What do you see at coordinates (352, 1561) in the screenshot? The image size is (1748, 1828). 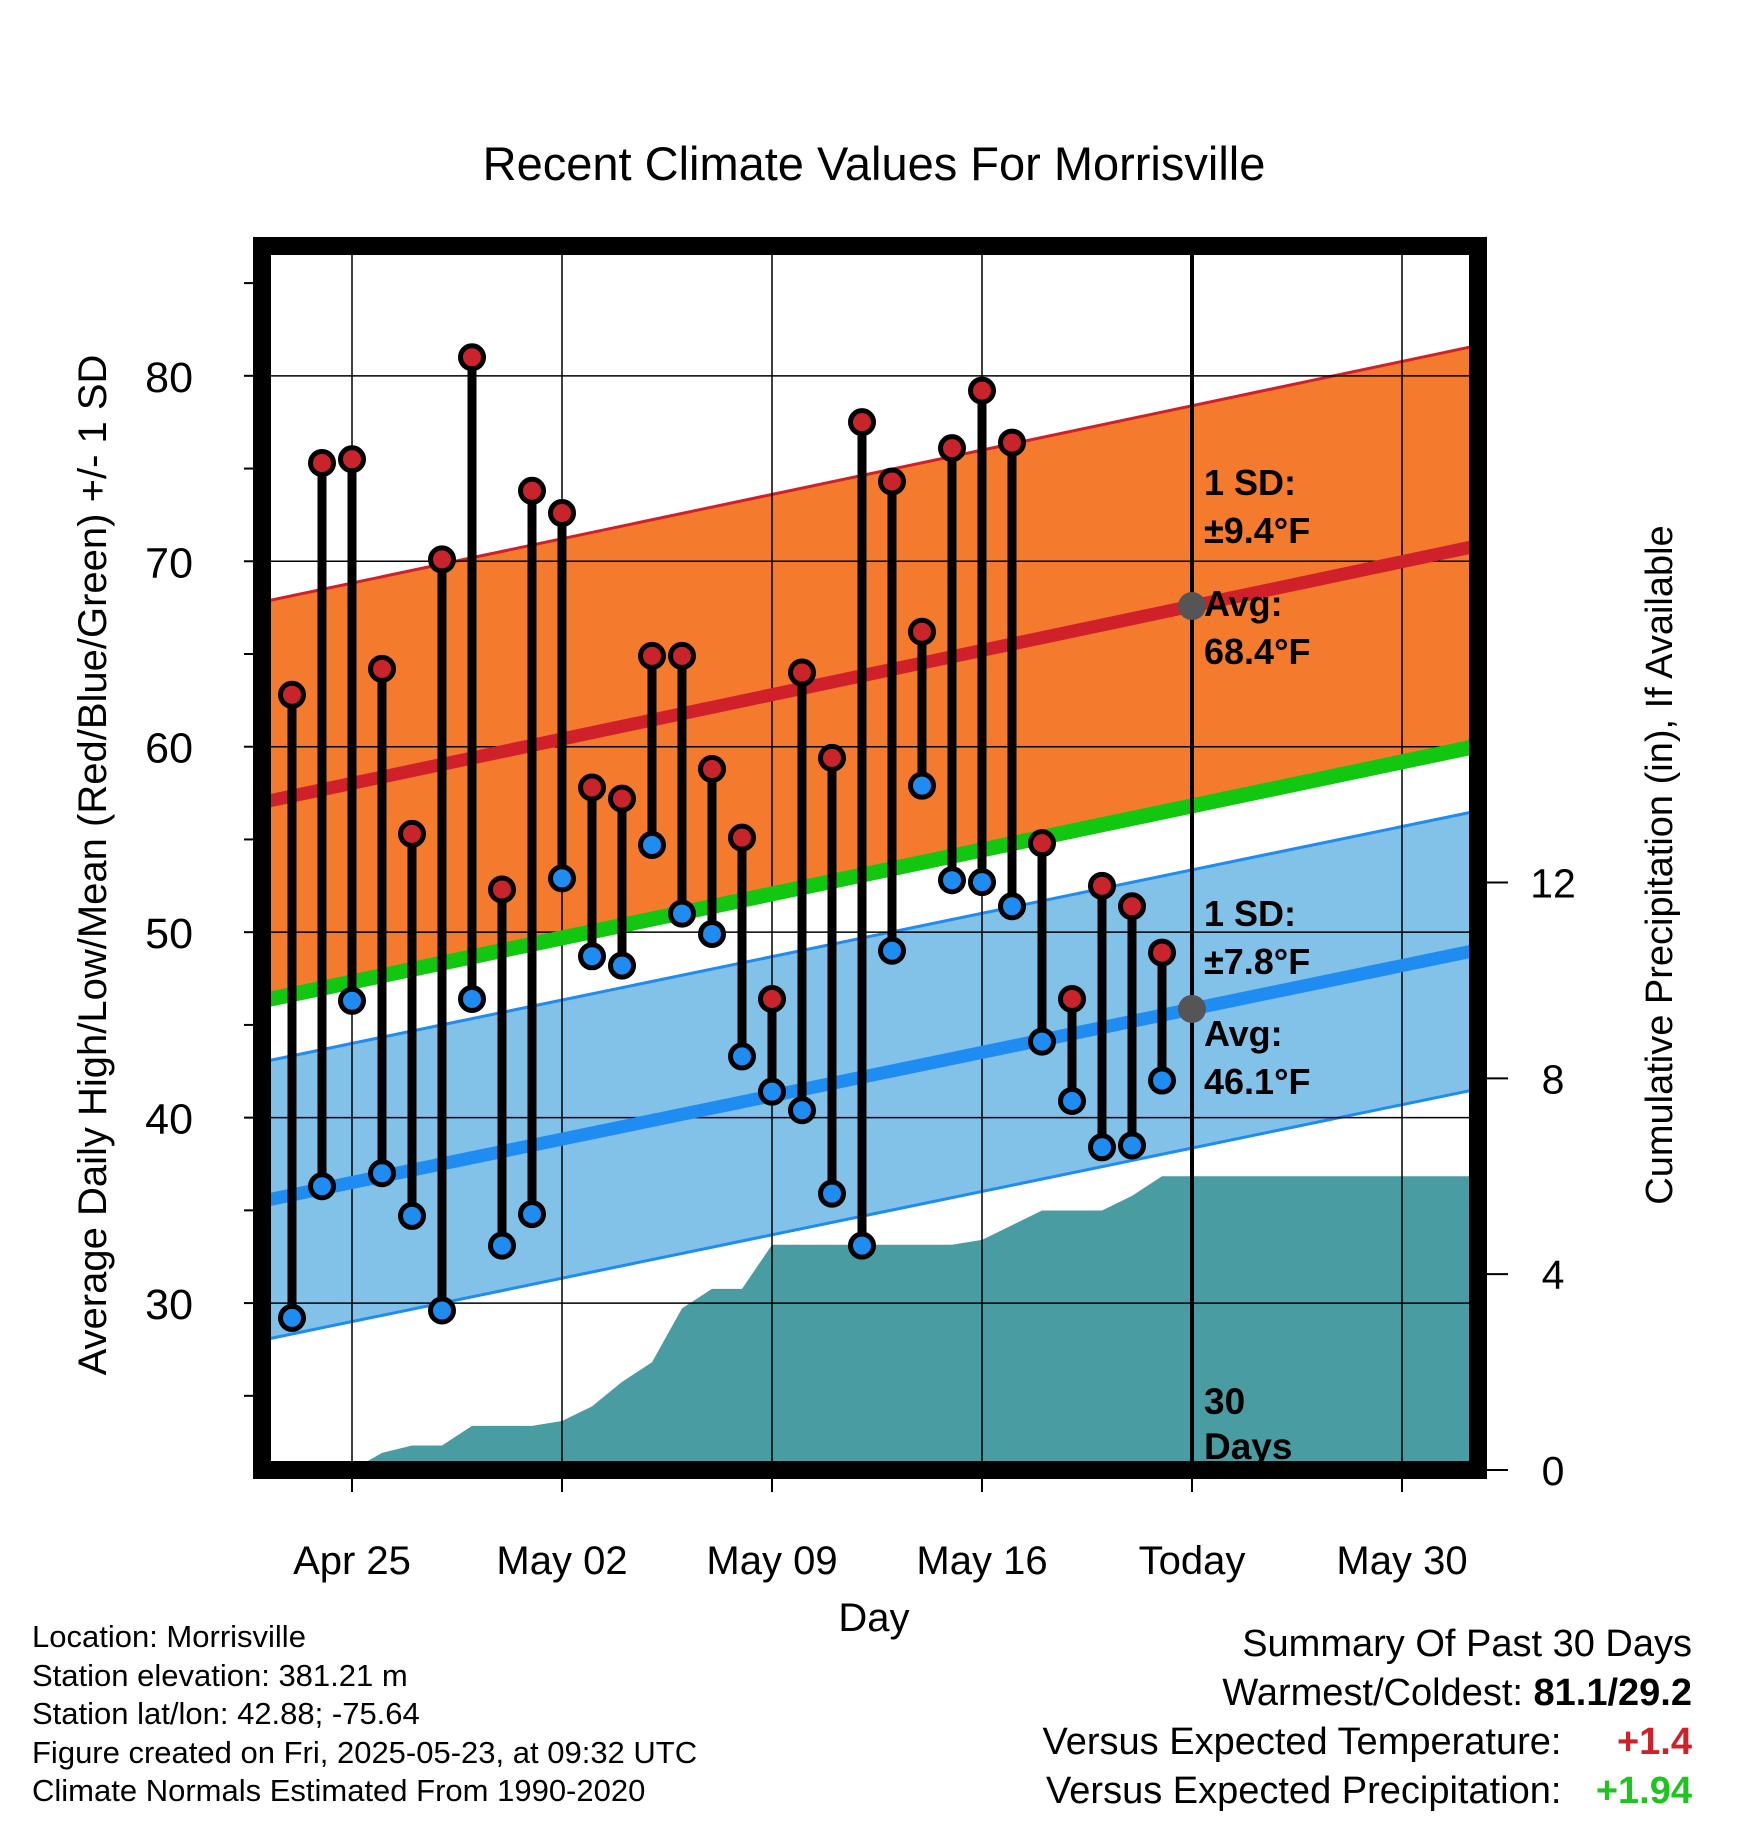 I see `x-tick-label: Apr 25` at bounding box center [352, 1561].